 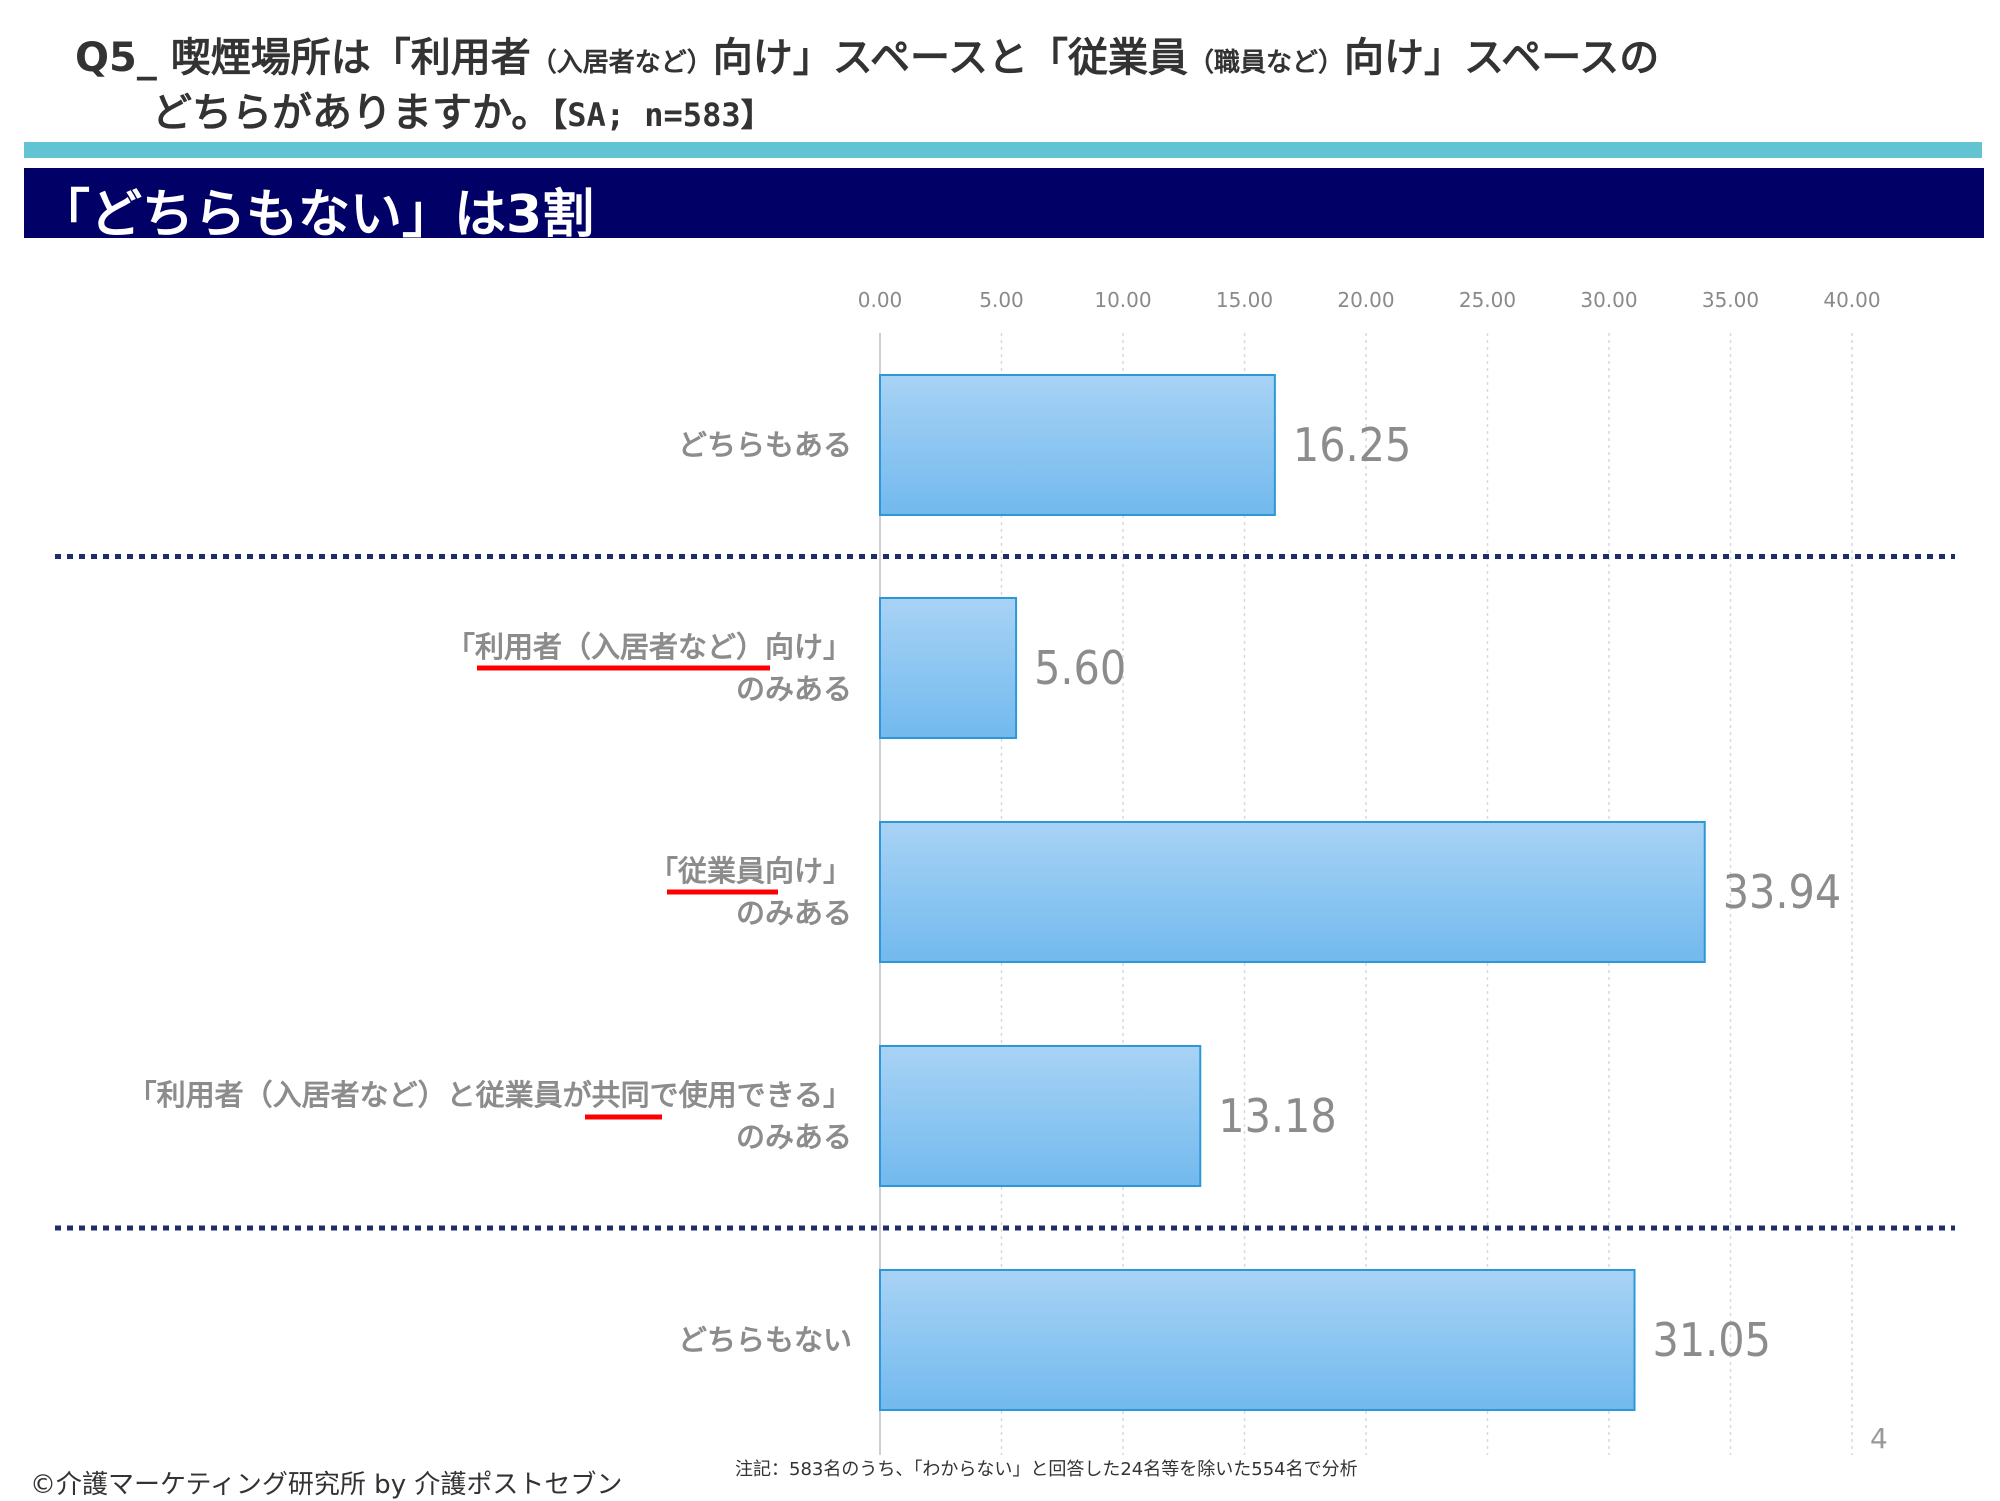 What do you see at coordinates (316, 215) in the screenshot?
I see `headline-text: 「どちらもない」は3割` at bounding box center [316, 215].